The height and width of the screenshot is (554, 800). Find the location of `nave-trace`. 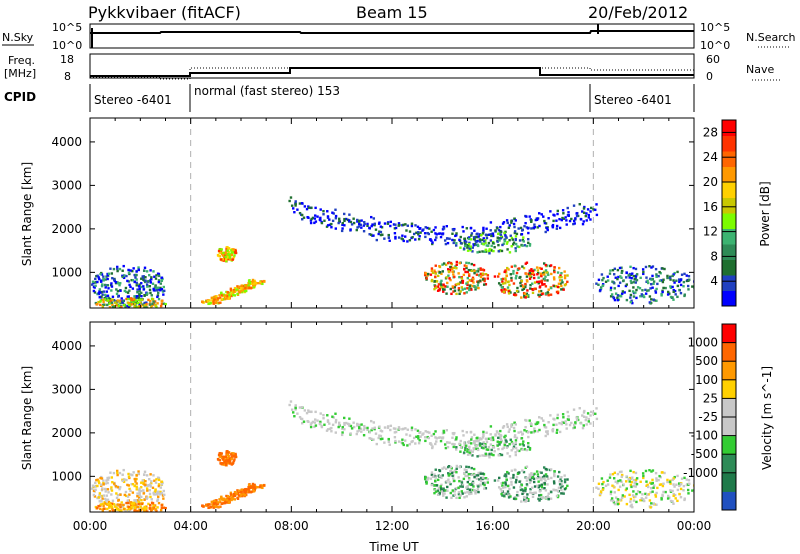

nave-trace is located at coordinates (392, 73).